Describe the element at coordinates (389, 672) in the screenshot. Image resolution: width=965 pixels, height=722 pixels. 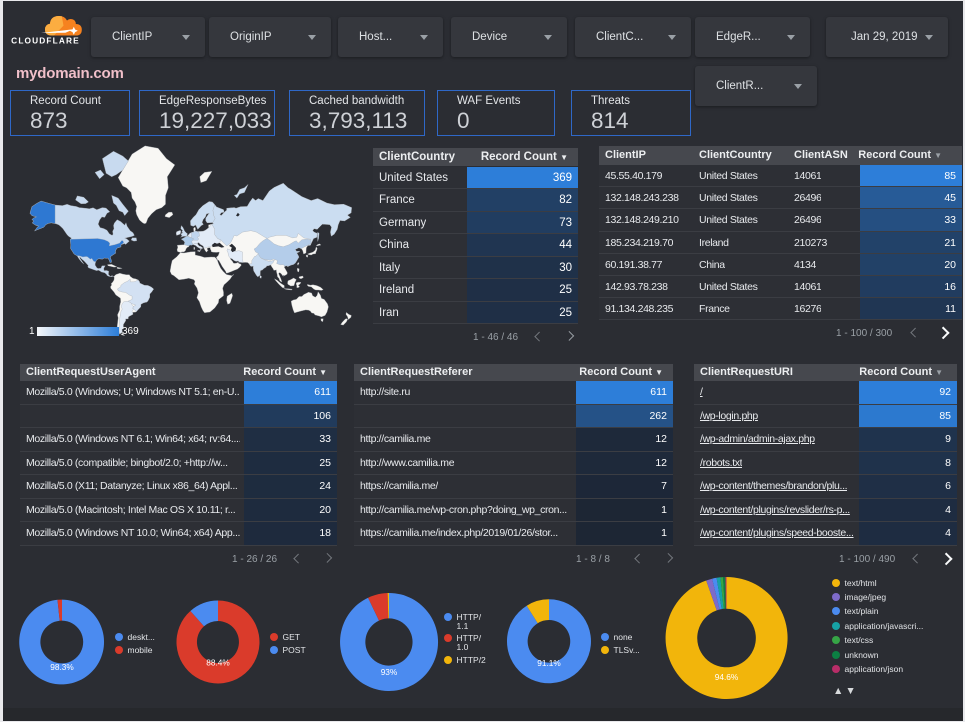
I see `svg-text: 93%` at that location.